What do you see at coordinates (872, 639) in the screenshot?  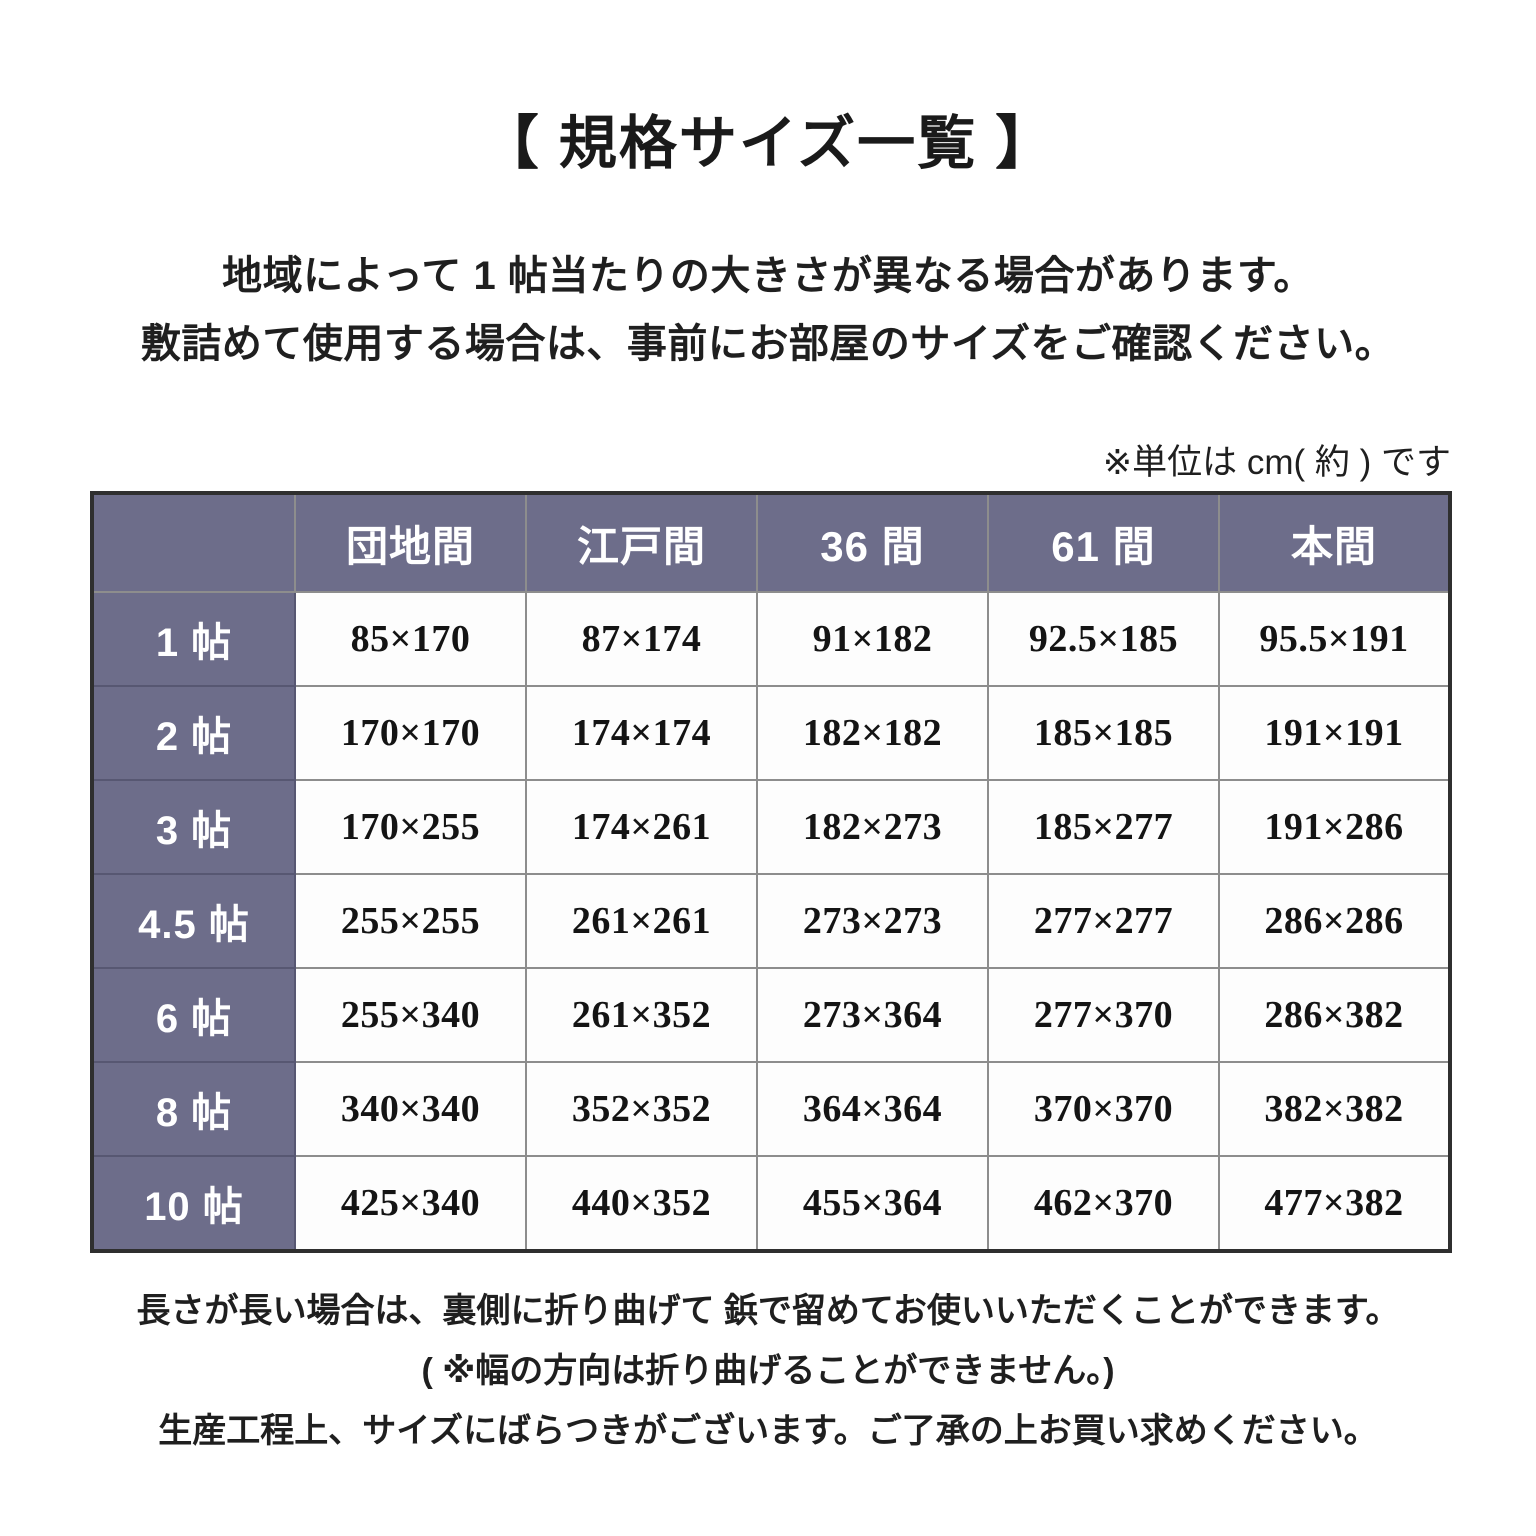 I see `table-cell: 91×182` at bounding box center [872, 639].